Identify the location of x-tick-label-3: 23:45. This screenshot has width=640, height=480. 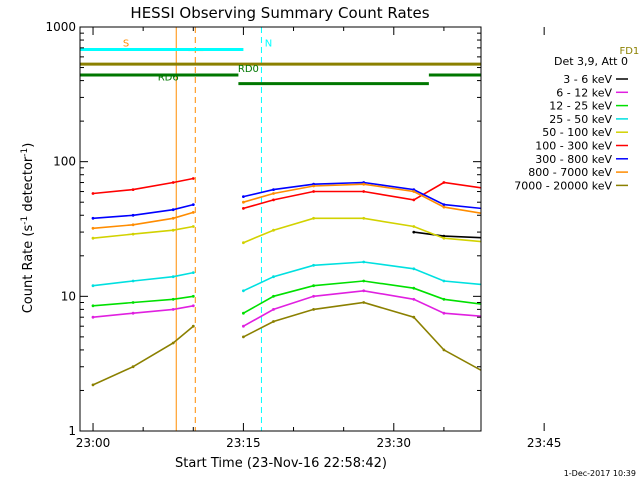
(544, 443).